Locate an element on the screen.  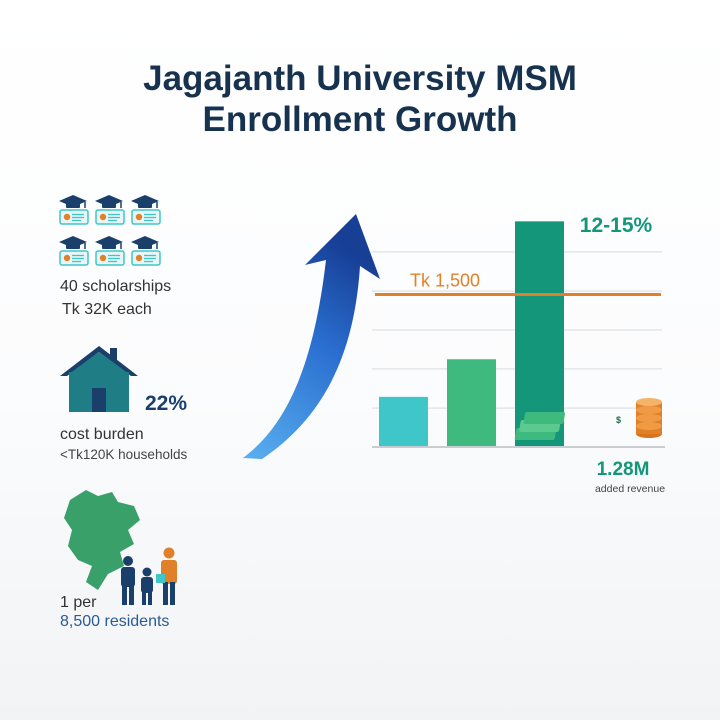
cost-burden-value: 22% is located at coordinates (166, 403).